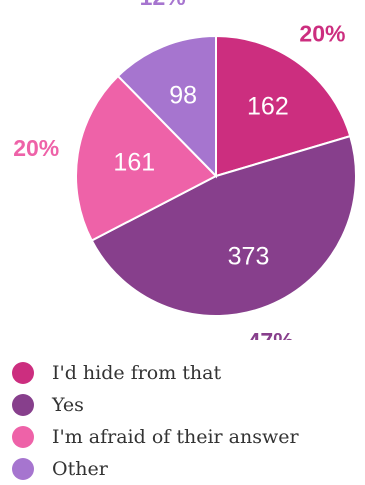 This screenshot has width=365, height=485. Describe the element at coordinates (23, 373) in the screenshot. I see `legend-swatch-hide` at that location.